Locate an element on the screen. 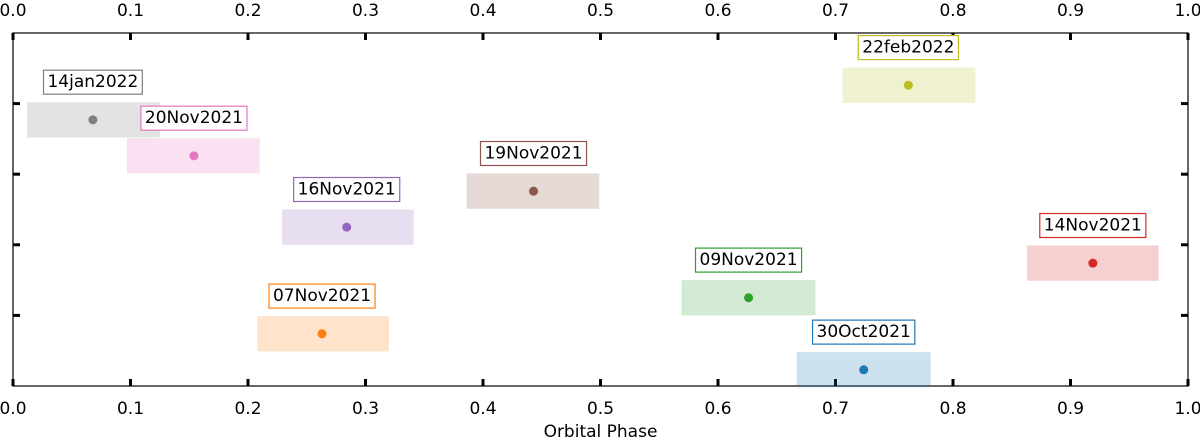 The image size is (1200, 441). series-label: 30Oct2021 is located at coordinates (864, 332).